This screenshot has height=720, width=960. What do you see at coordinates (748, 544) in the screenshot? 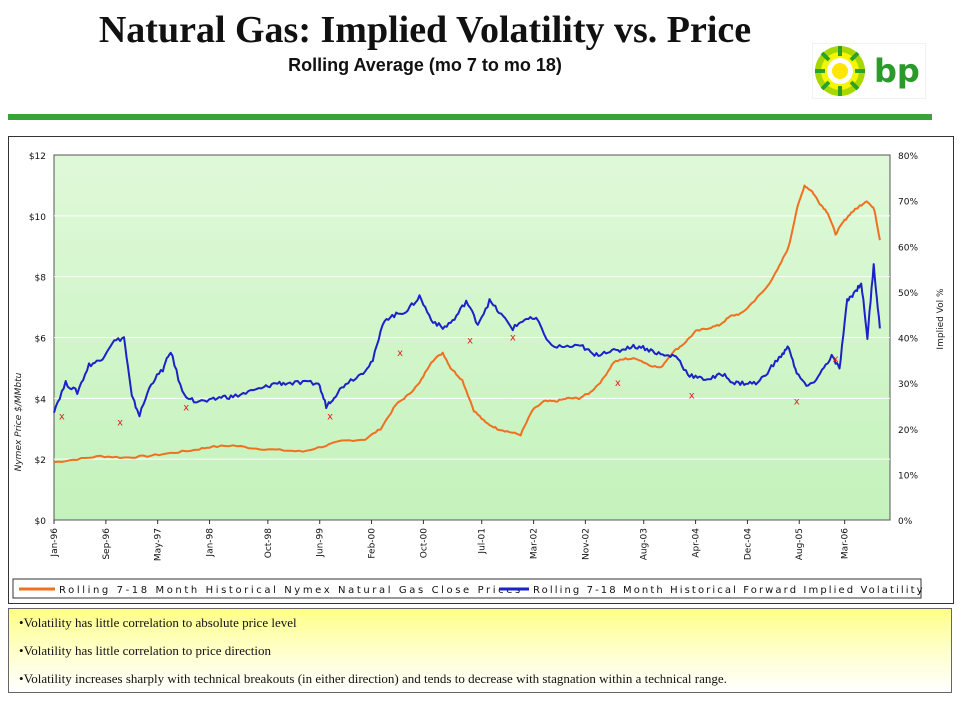
I see `x-tick-label: Dec-04` at bounding box center [748, 544].